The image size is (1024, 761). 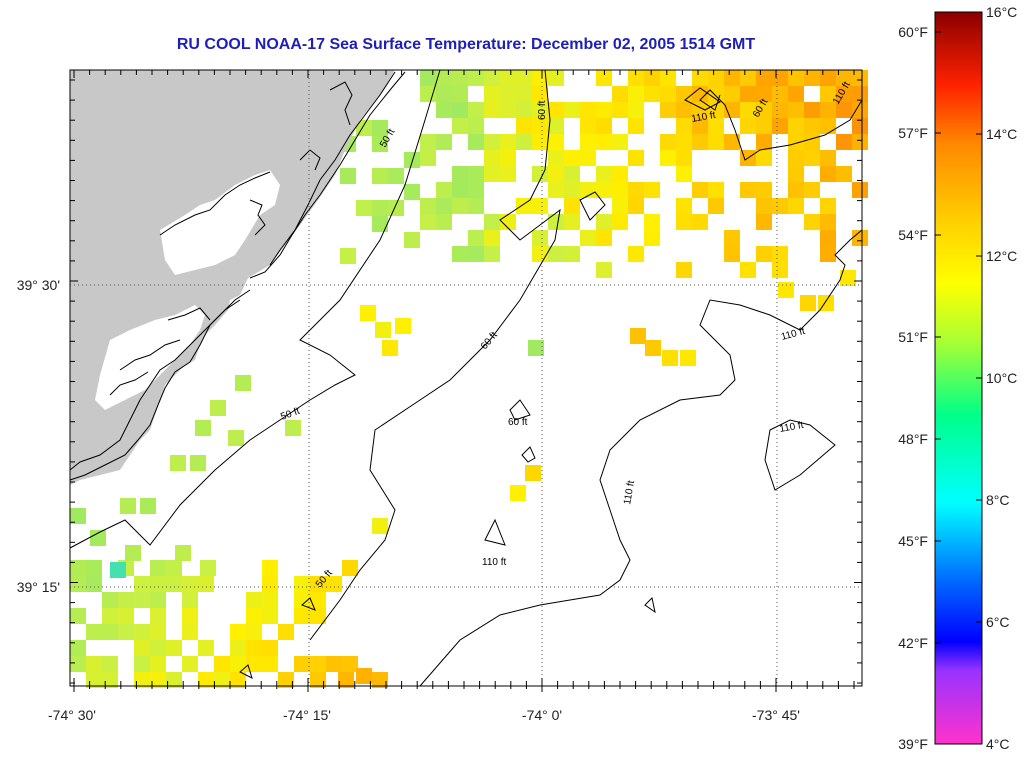 I want to click on lat-label: 39° 15', so click(x=38, y=587).